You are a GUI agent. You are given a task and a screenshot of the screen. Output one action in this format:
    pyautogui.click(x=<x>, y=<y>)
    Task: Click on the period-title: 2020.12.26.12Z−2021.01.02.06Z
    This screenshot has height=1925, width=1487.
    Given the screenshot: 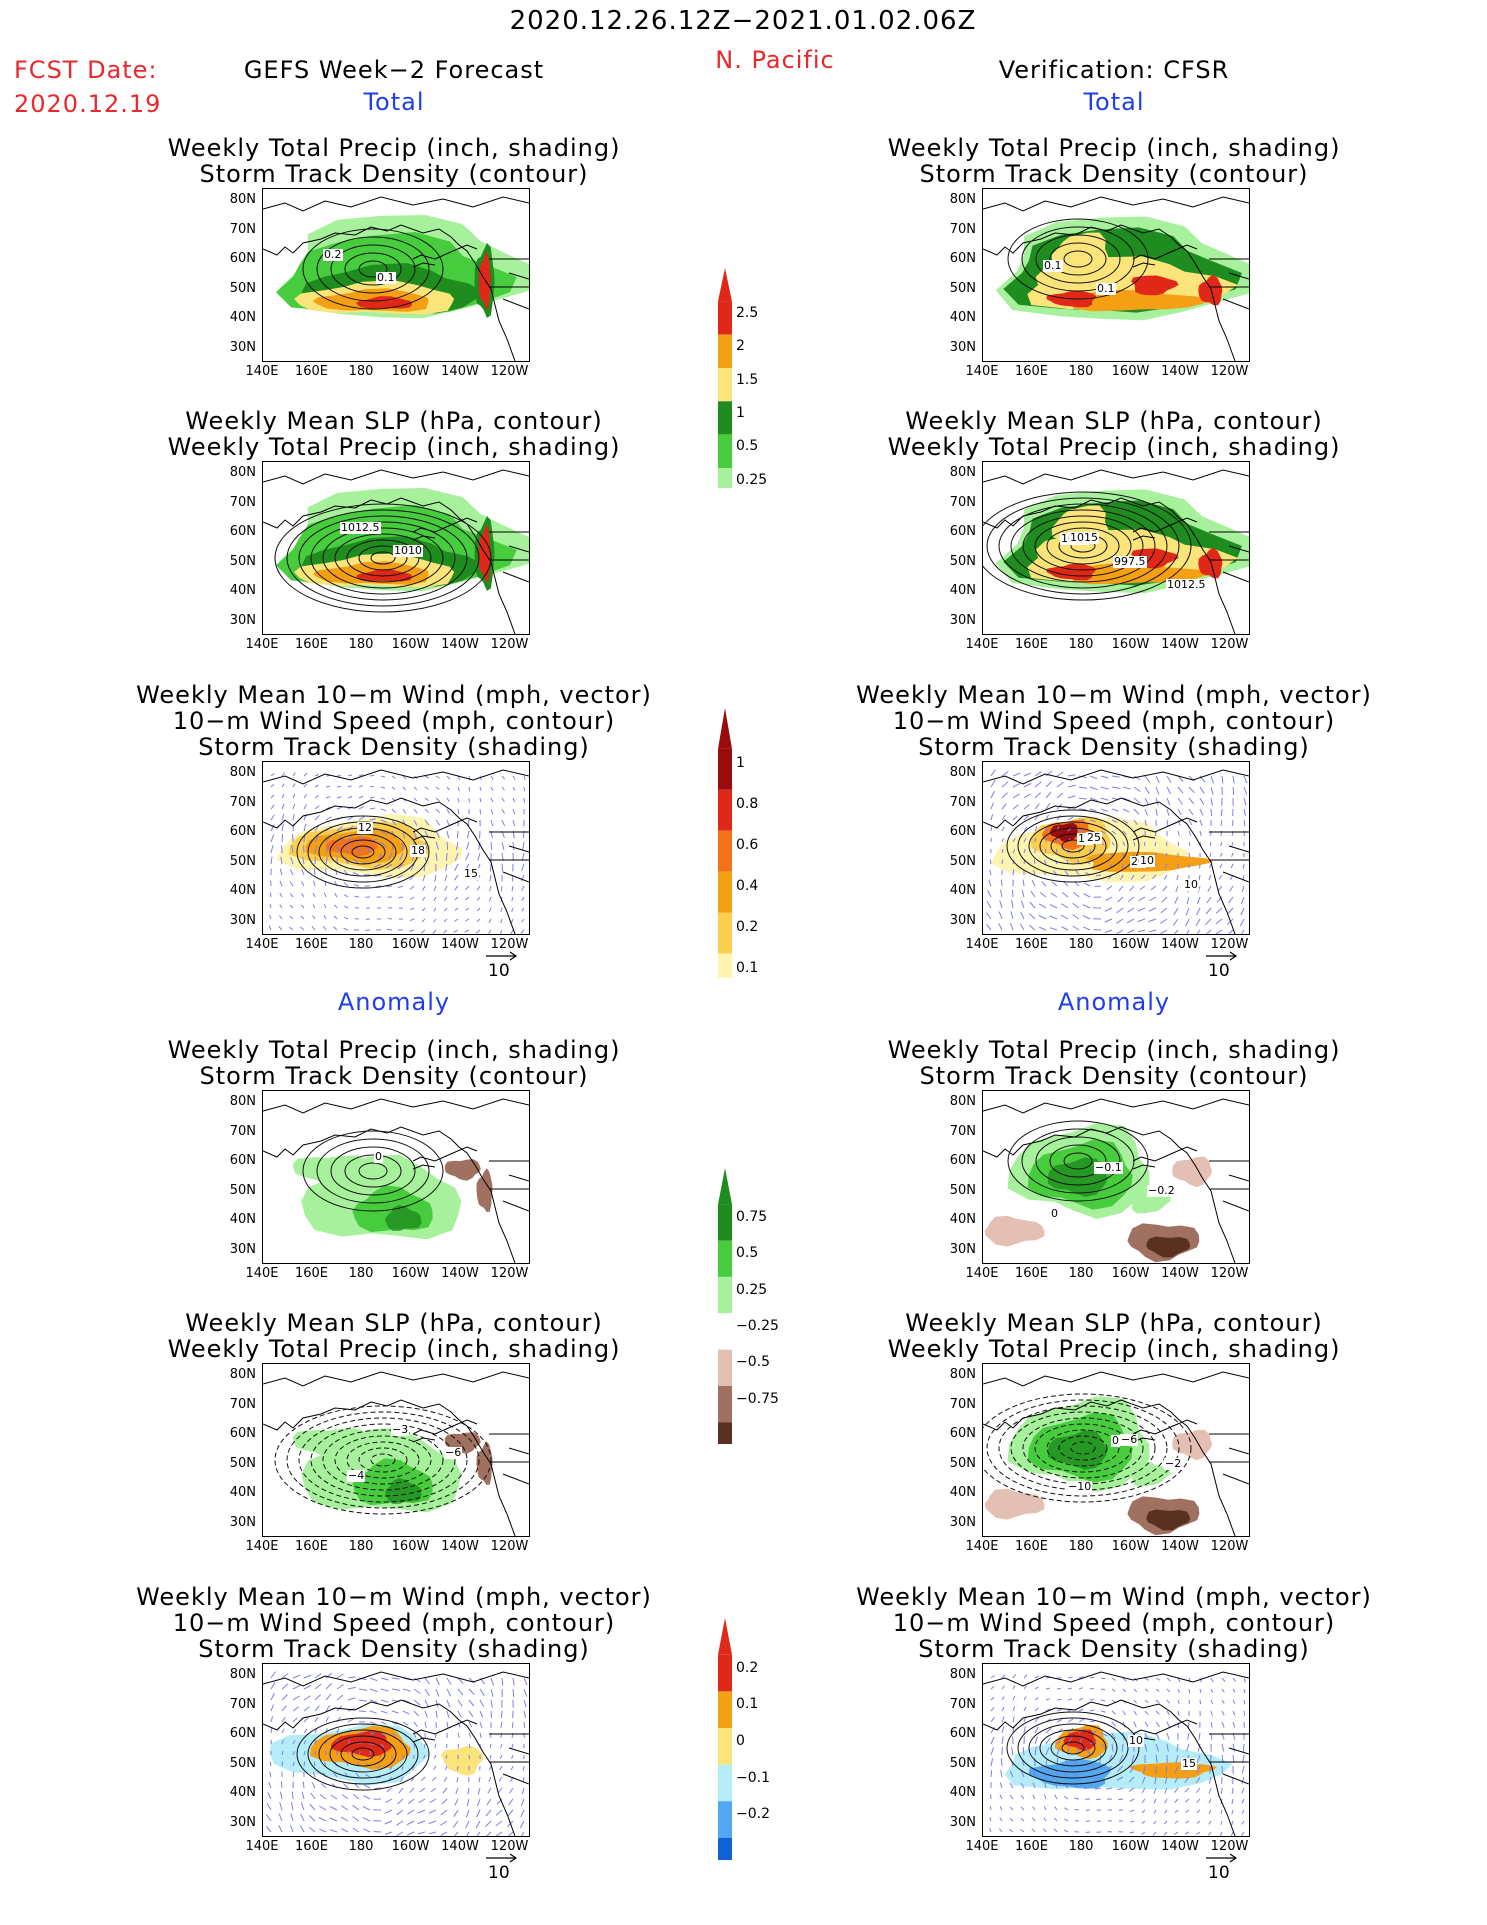 What is the action you would take?
    pyautogui.click(x=743, y=21)
    